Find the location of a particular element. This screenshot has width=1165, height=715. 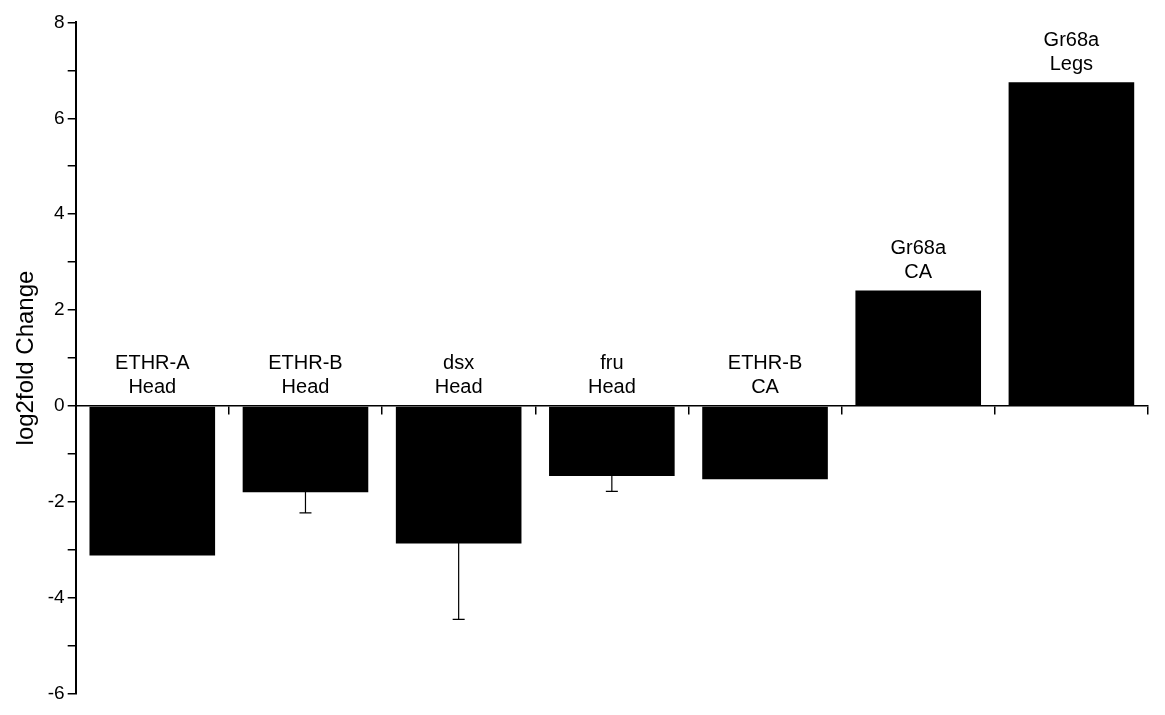

y-tick-label: 2 is located at coordinates (59, 309).